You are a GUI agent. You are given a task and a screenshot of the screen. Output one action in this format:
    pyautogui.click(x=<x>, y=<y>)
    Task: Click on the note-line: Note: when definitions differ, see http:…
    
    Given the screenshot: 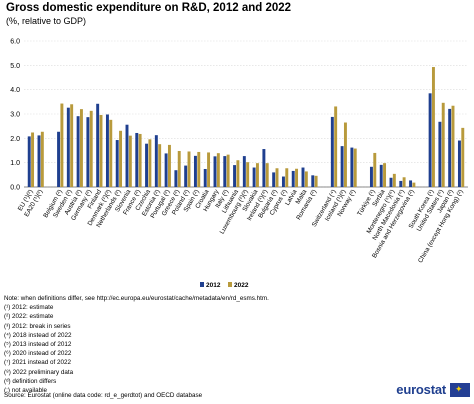 What is the action you would take?
    pyautogui.click(x=136, y=298)
    